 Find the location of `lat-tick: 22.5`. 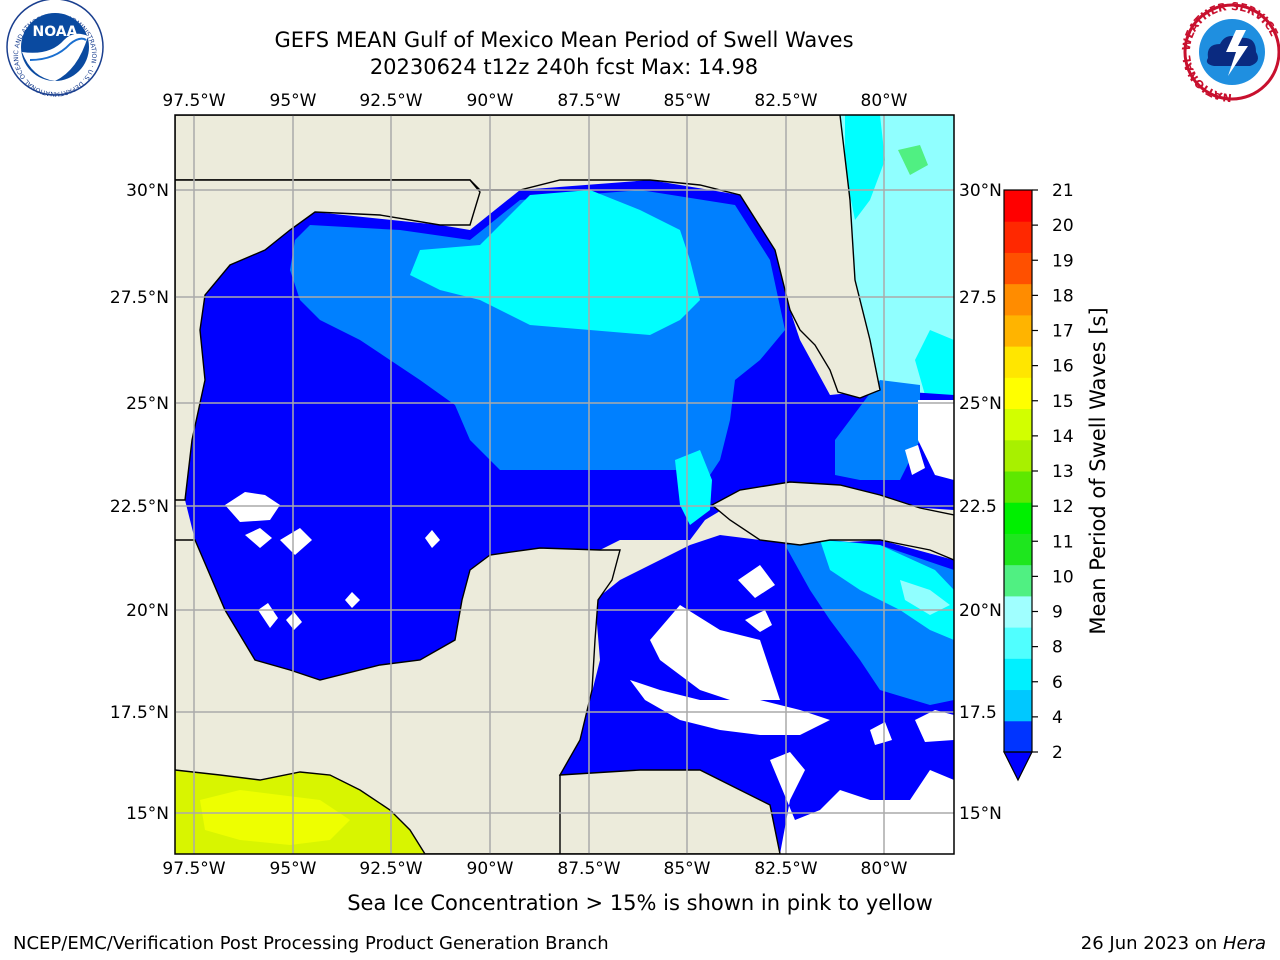

lat-tick: 22.5 is located at coordinates (978, 507).